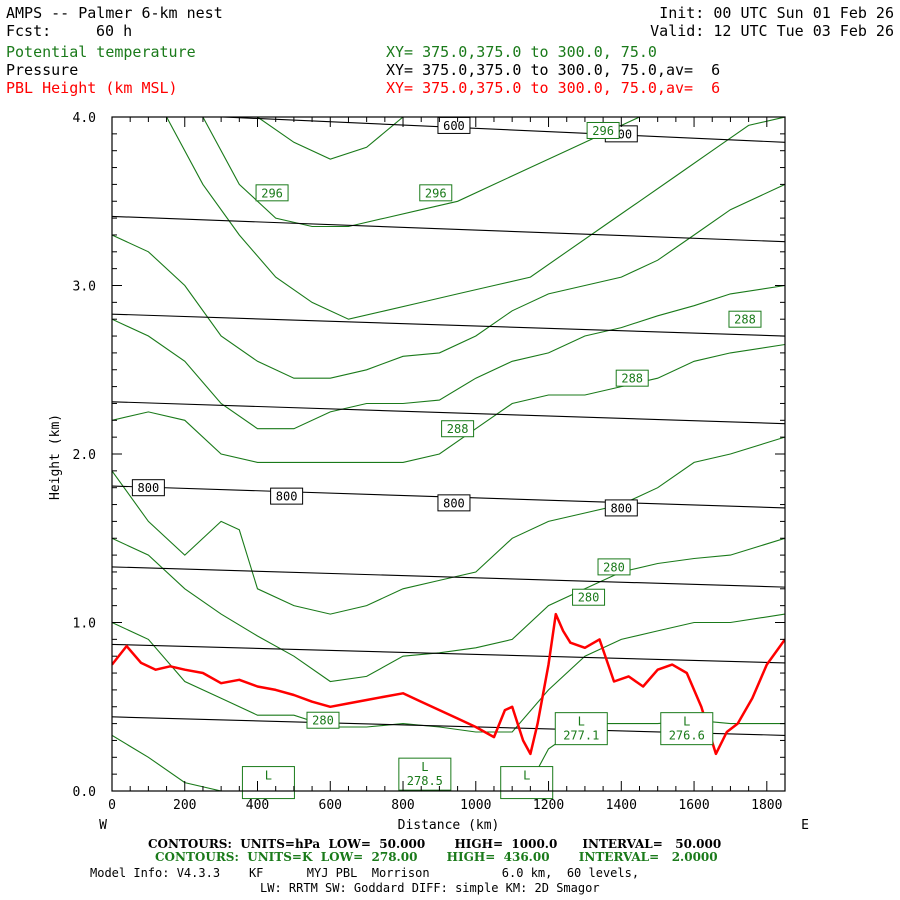 The image size is (900, 900). I want to click on forecast-value: 60 h, so click(114, 31).